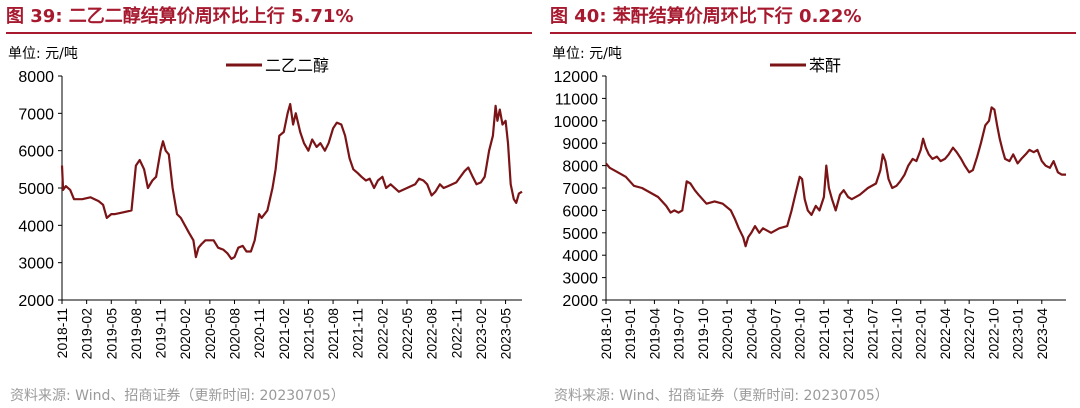 Image resolution: width=1080 pixels, height=408 pixels. Describe the element at coordinates (825, 65) in the screenshot. I see `legend-label: 苯酐` at that location.